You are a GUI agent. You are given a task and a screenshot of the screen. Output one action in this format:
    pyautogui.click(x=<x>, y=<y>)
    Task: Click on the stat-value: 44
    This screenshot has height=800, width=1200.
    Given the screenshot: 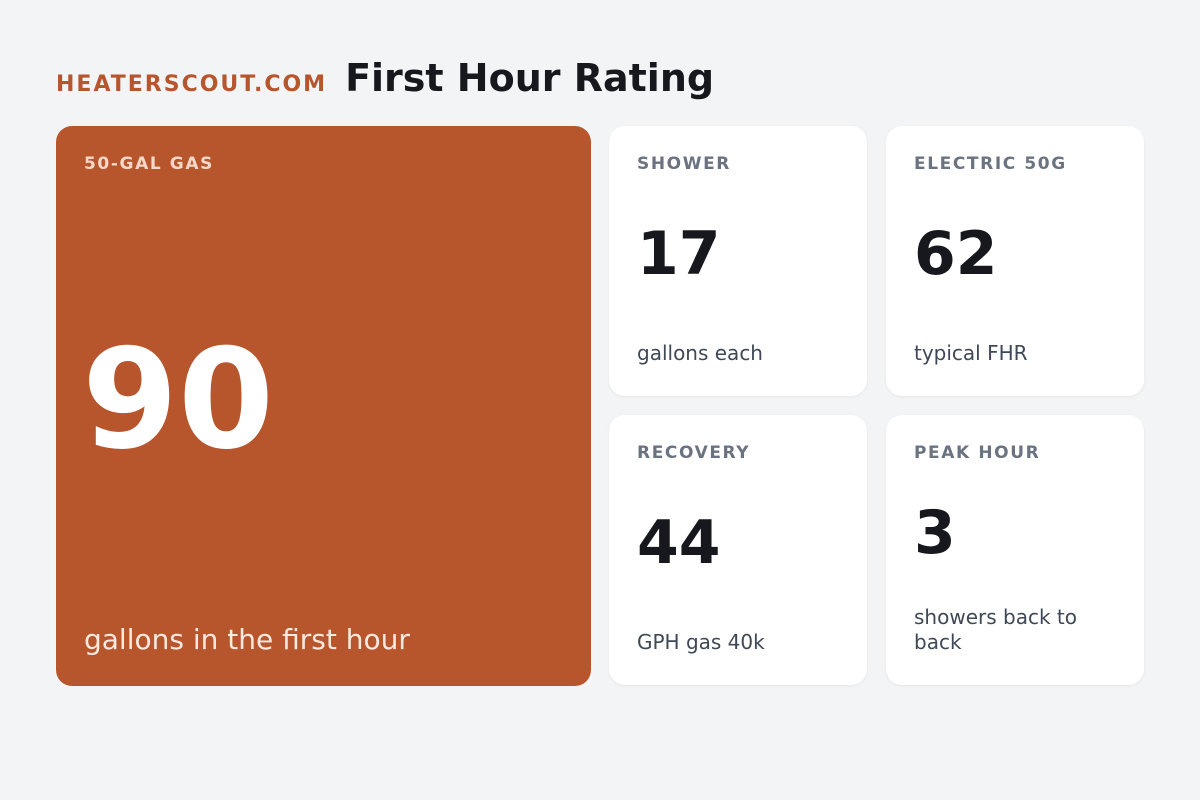 What is the action you would take?
    pyautogui.click(x=679, y=543)
    